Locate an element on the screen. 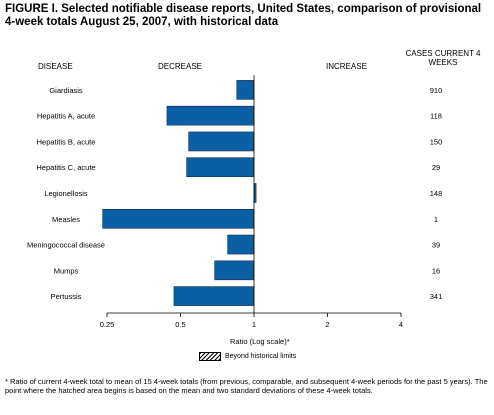  category-label: Mumps is located at coordinates (66, 270).